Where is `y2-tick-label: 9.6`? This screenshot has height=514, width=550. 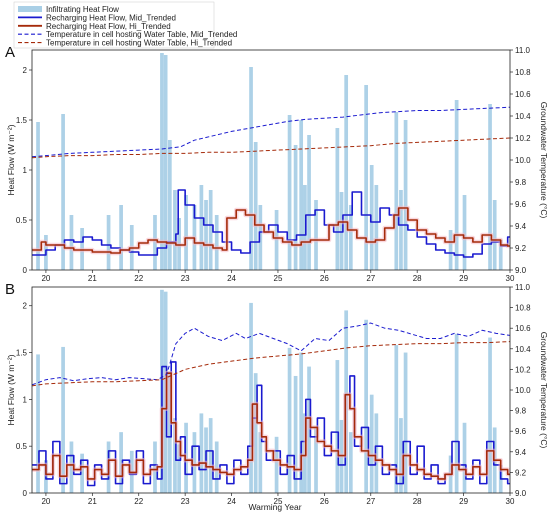 y2-tick-label: 9.6 is located at coordinates (521, 431).